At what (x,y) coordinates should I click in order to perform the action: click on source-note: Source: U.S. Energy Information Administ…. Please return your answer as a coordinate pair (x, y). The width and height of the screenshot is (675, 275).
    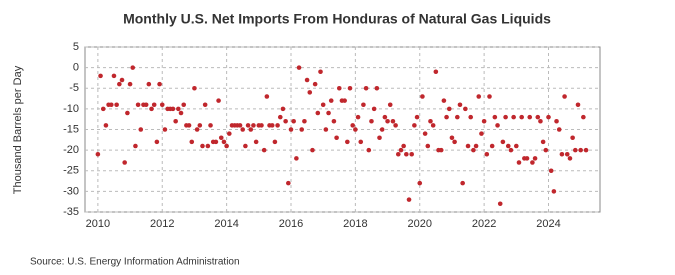
    Looking at the image, I should click on (135, 262).